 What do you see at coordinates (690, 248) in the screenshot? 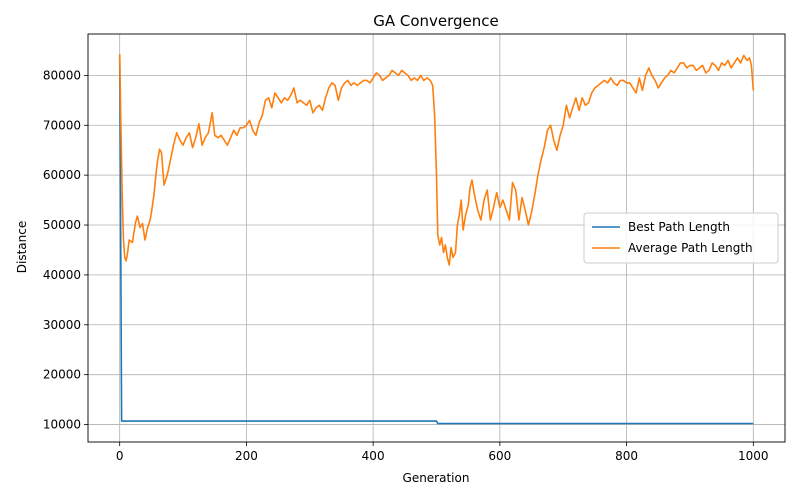
I see `legend-label: Average Path Length` at bounding box center [690, 248].